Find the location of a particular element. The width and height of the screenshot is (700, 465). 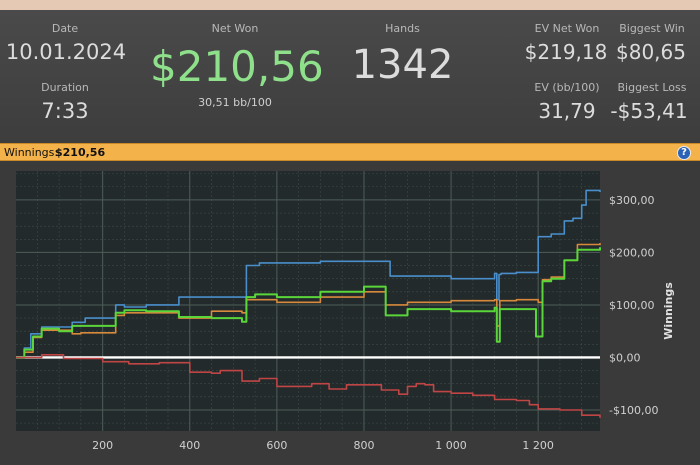

x-tick-label: 800 is located at coordinates (363, 445).